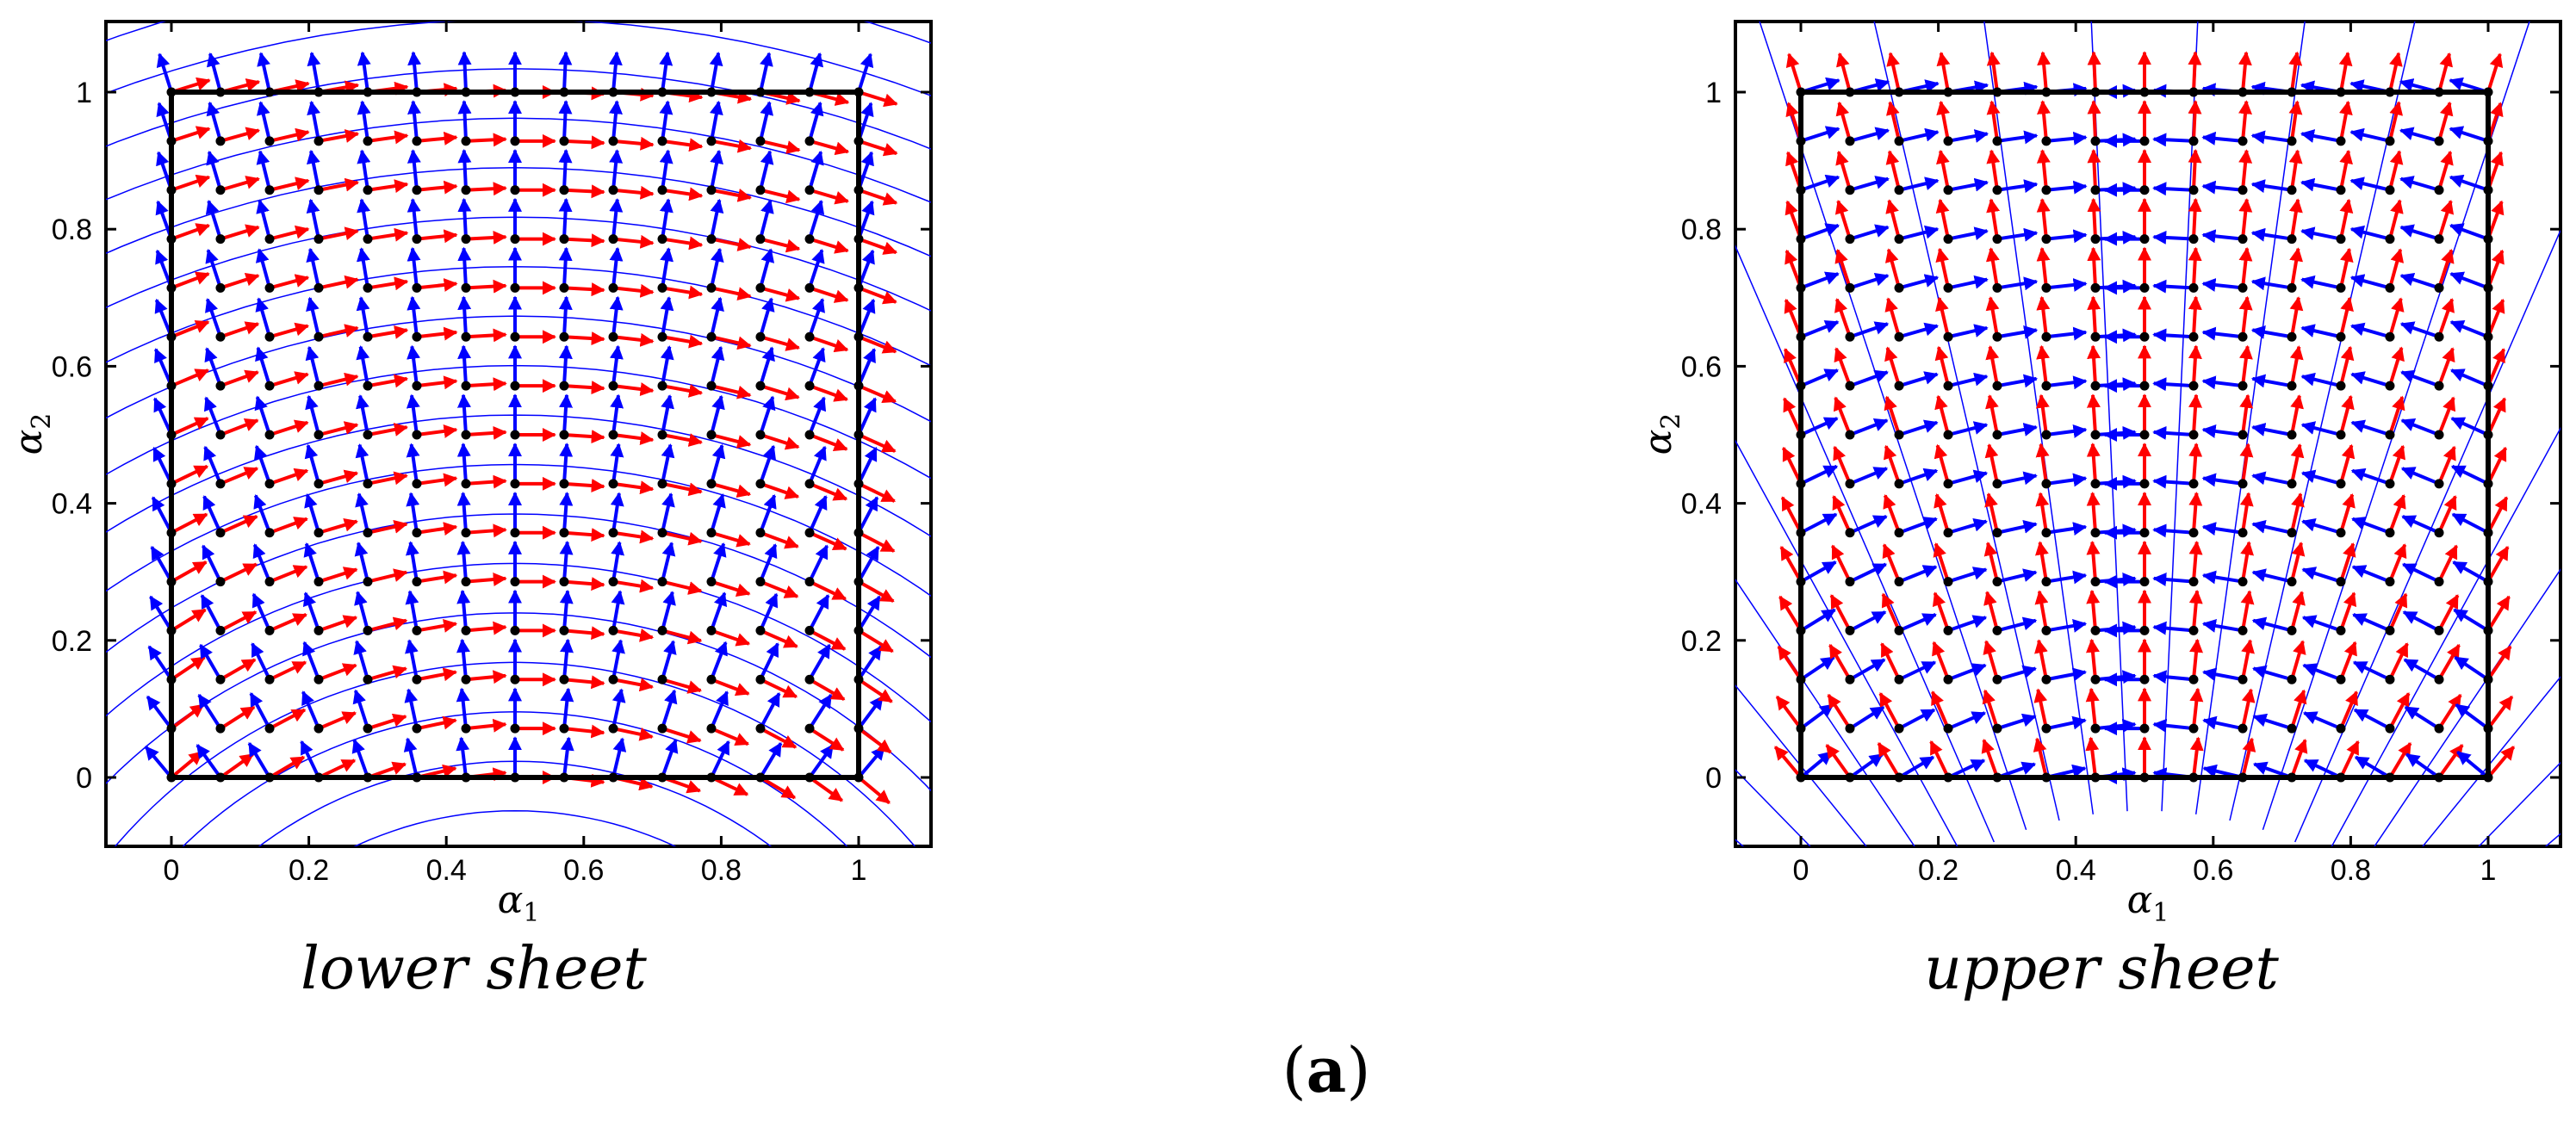 The image size is (2576, 1127). I want to click on x-axis-label: α1, so click(519, 903).